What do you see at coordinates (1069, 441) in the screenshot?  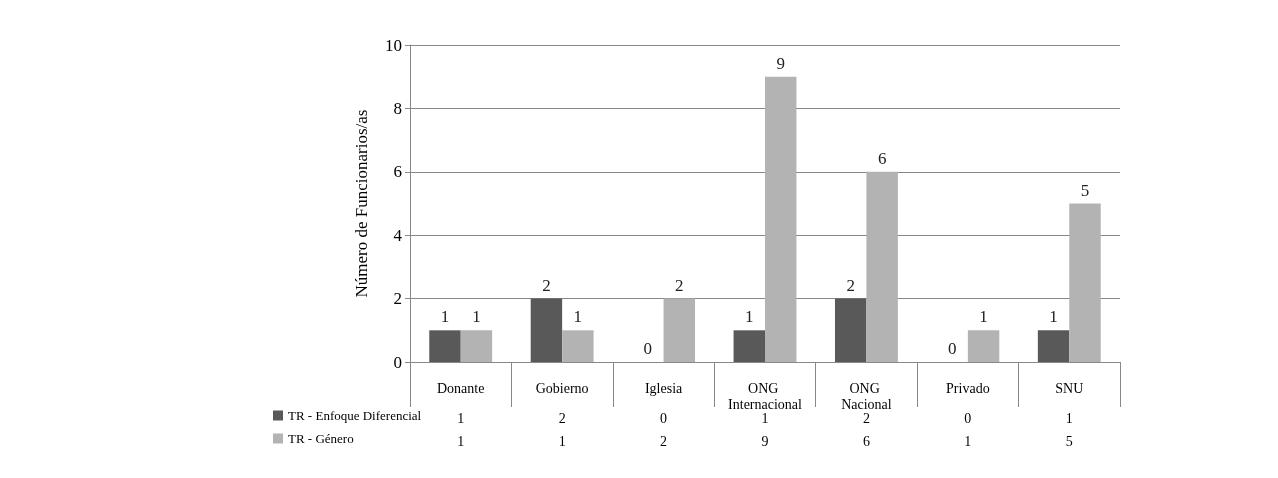 I see `data-label: 5` at bounding box center [1069, 441].